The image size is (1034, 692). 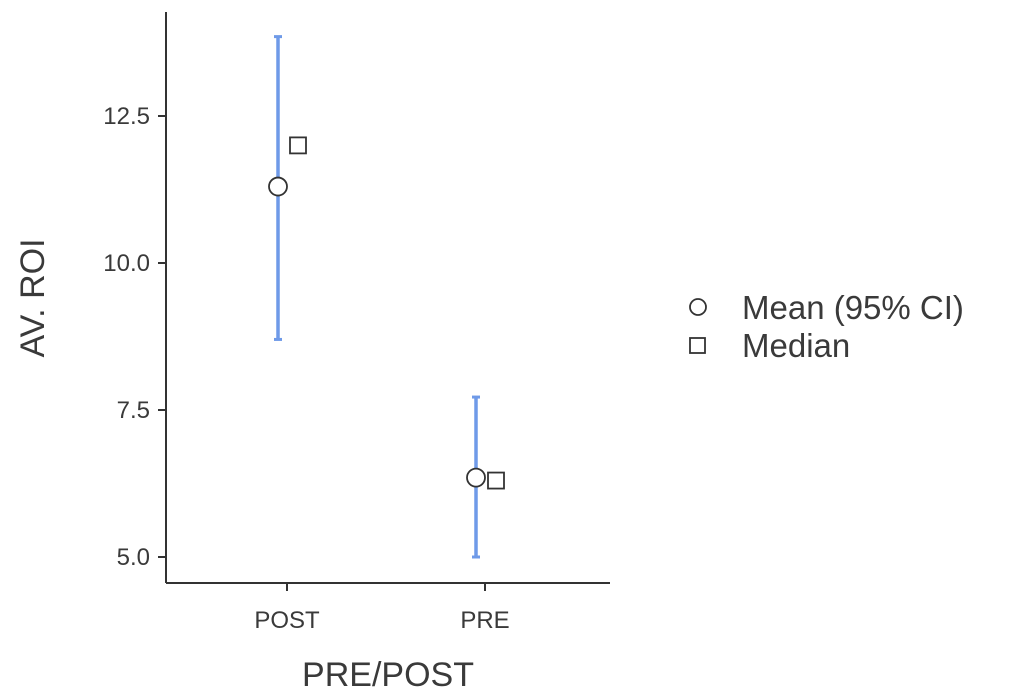 What do you see at coordinates (133, 557) in the screenshot?
I see `y-tick-label: 5.0` at bounding box center [133, 557].